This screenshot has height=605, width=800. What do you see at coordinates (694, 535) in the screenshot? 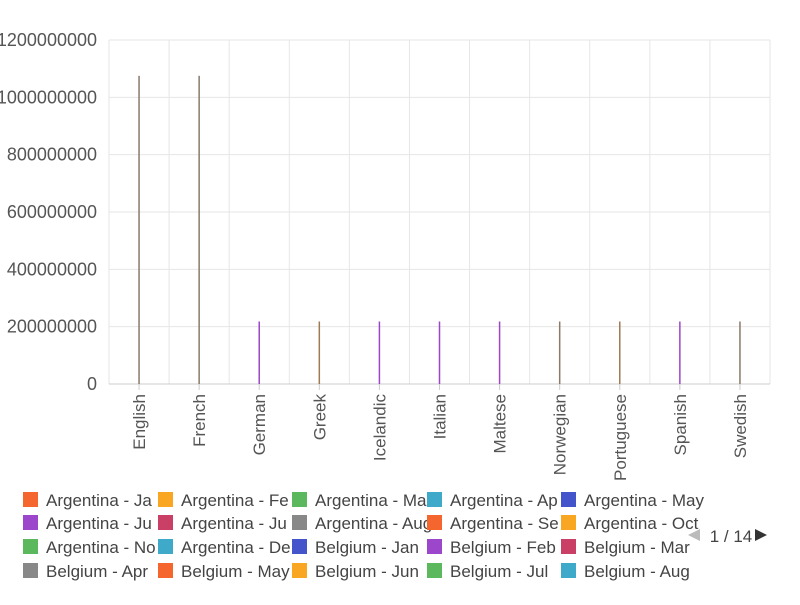
I see `prev-page-icon` at bounding box center [694, 535].